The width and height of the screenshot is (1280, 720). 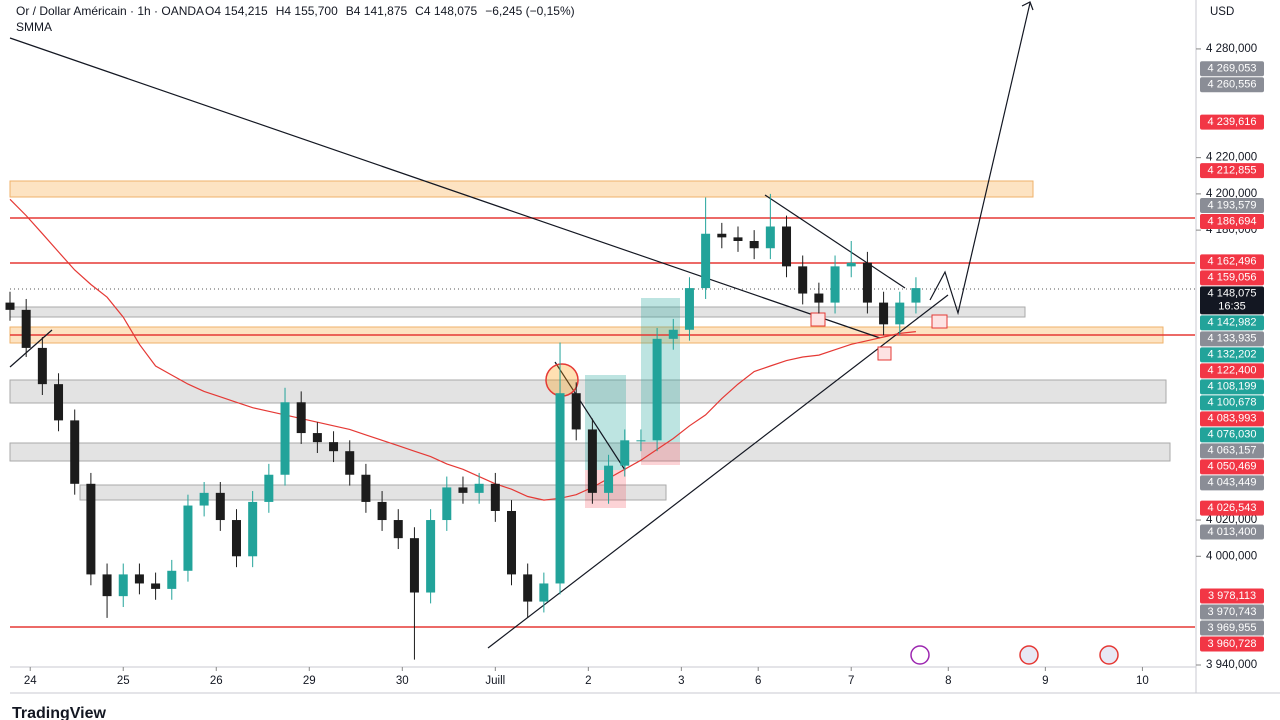 What do you see at coordinates (123, 681) in the screenshot?
I see `x-tick-label: 25` at bounding box center [123, 681].